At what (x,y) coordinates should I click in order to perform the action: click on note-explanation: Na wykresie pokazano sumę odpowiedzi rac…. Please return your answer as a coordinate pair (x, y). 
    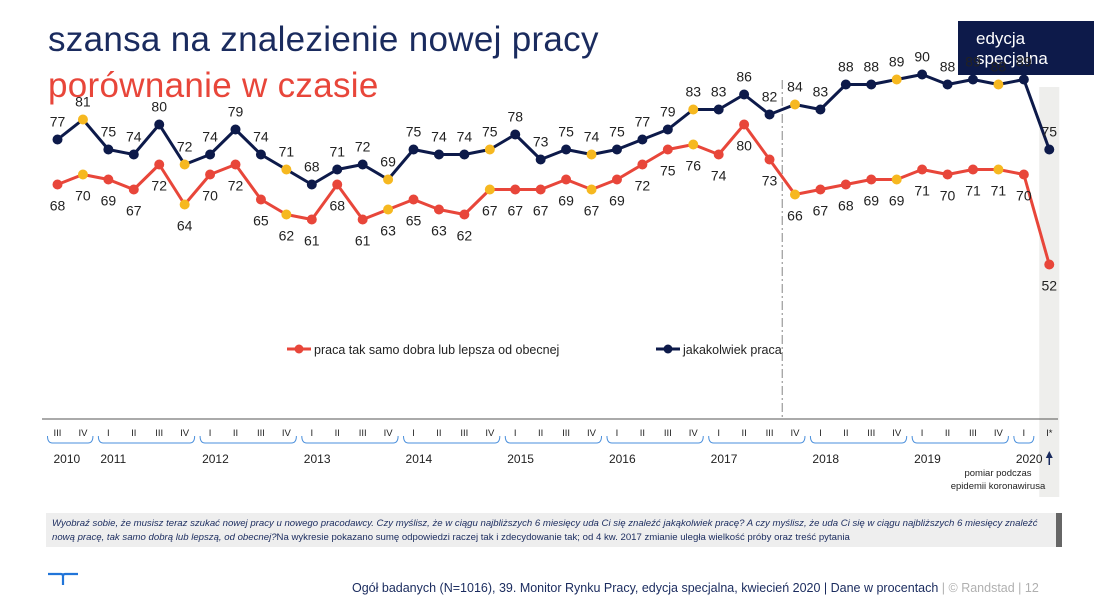
    Looking at the image, I should click on (563, 537).